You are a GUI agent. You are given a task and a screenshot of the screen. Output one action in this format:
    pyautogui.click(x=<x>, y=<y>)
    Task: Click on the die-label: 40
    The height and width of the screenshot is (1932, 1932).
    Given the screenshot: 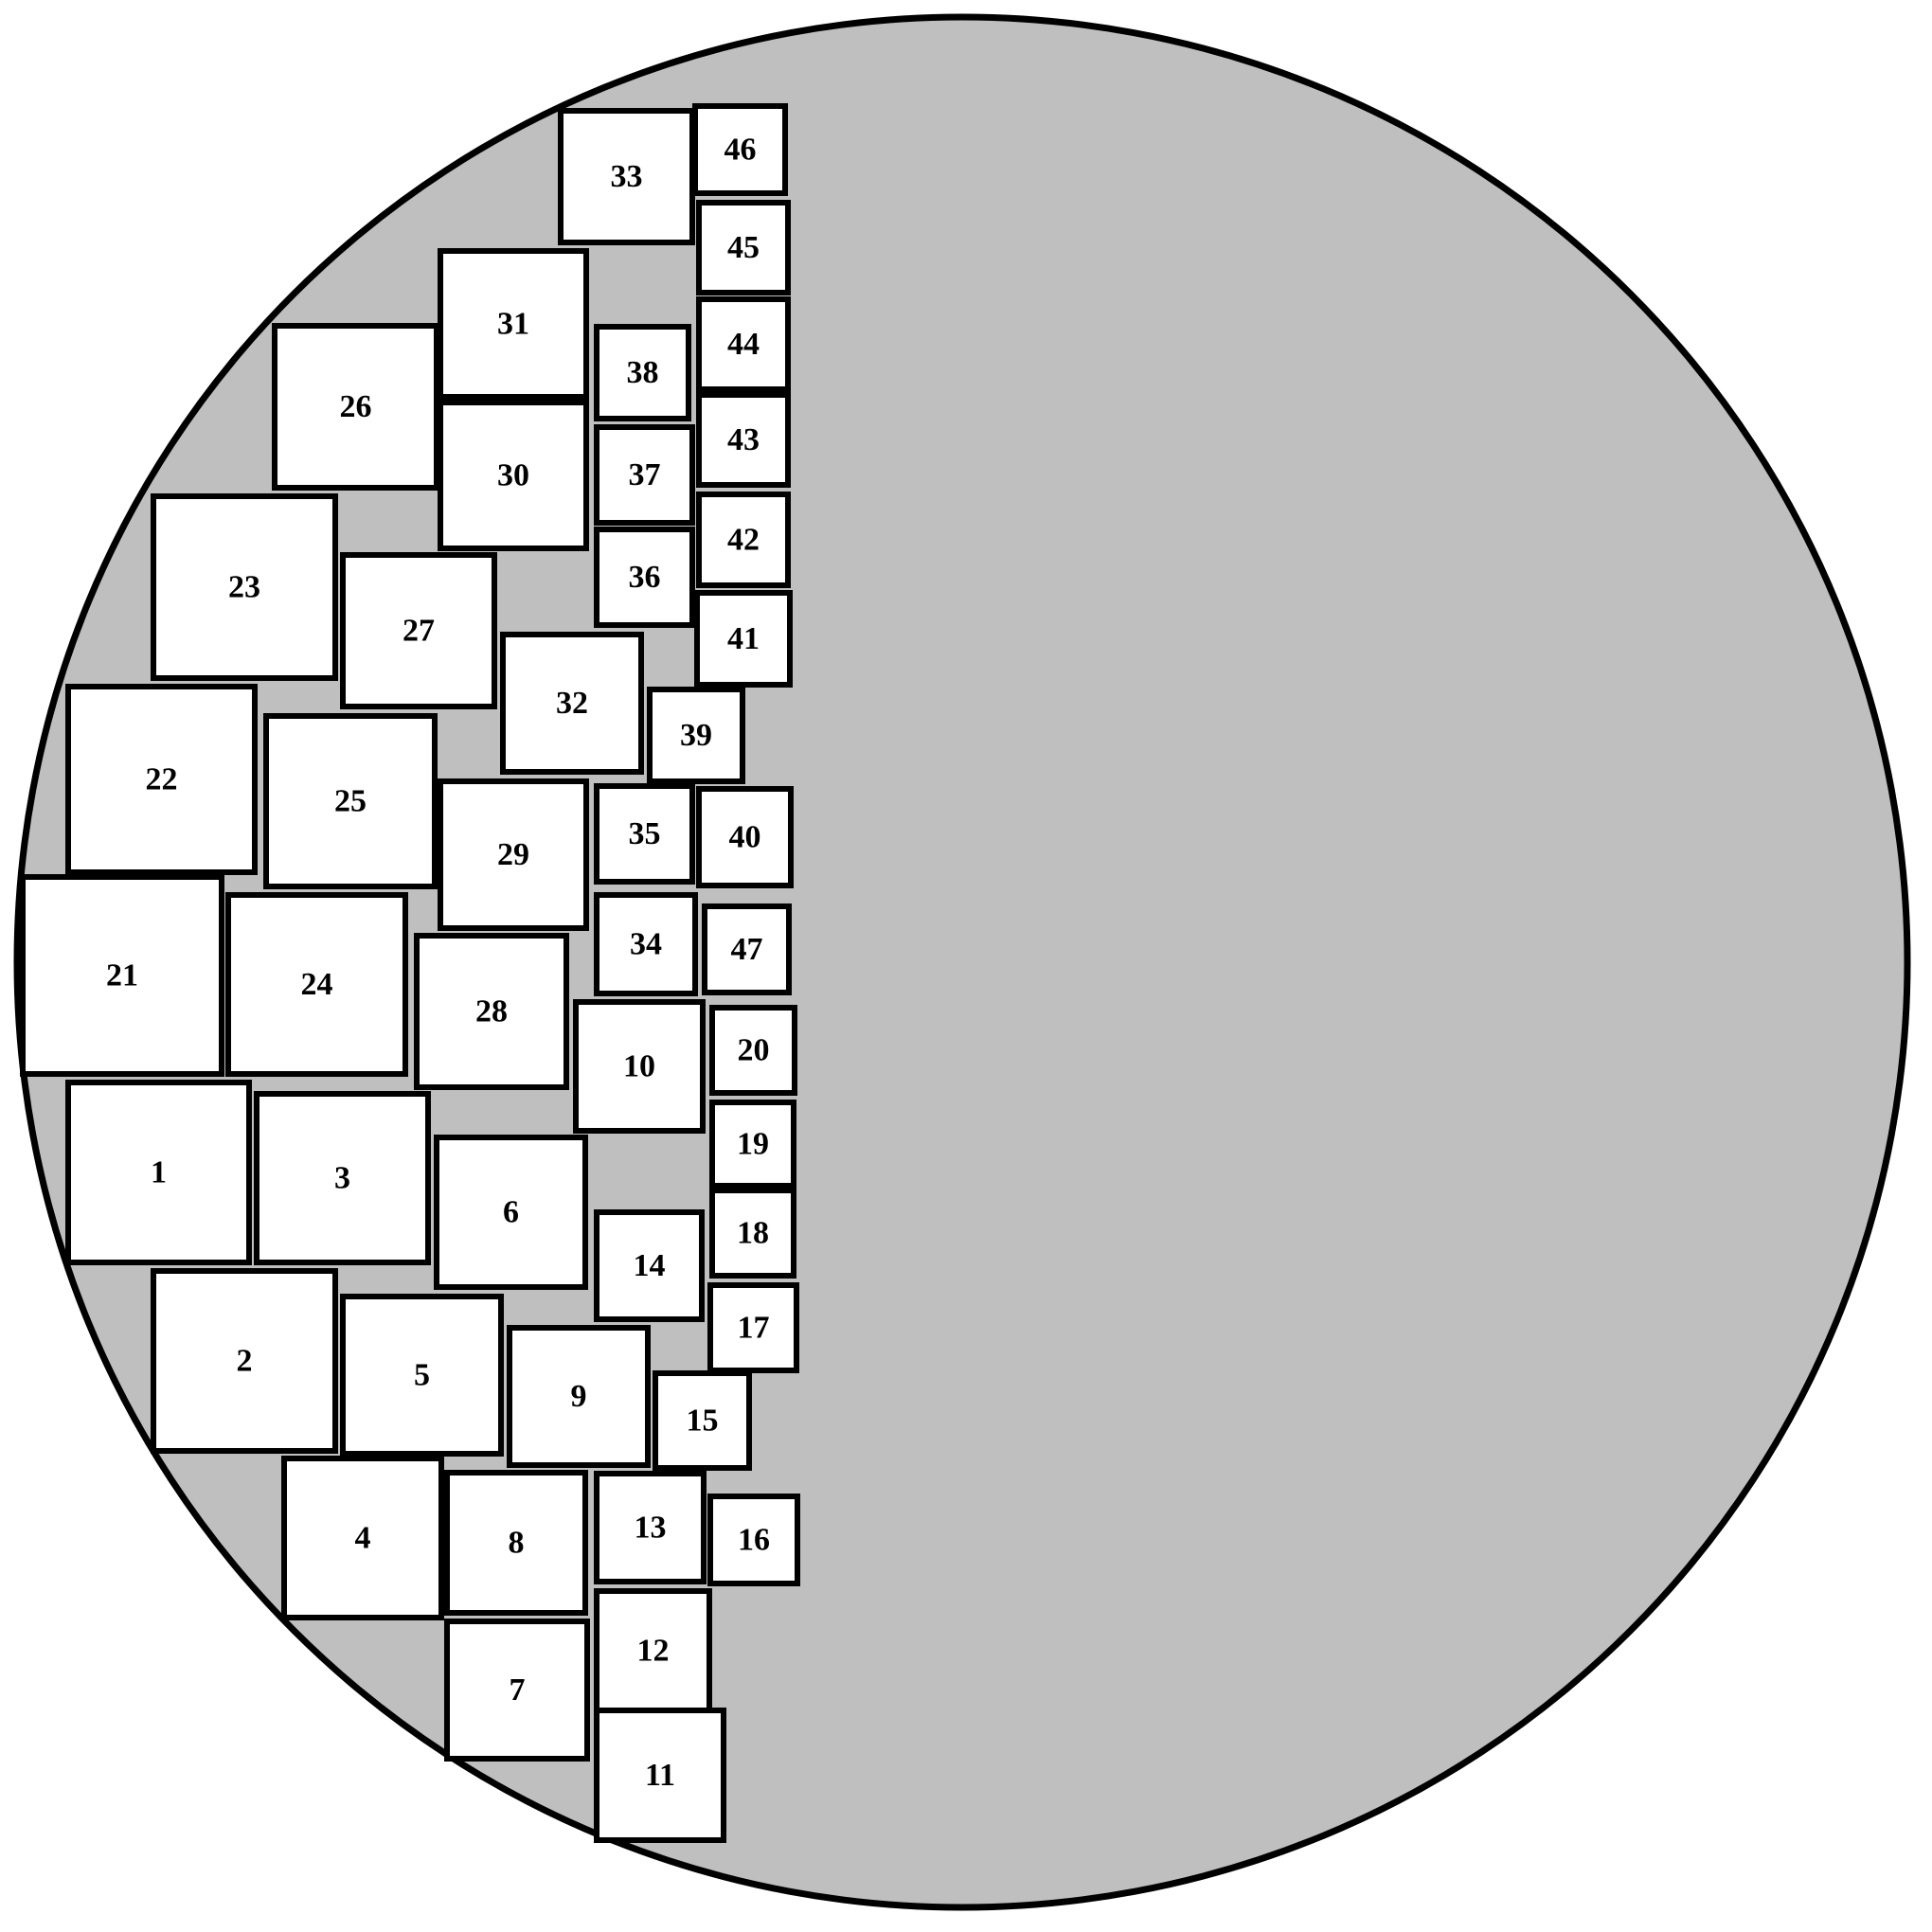 What is the action you would take?
    pyautogui.click(x=745, y=837)
    